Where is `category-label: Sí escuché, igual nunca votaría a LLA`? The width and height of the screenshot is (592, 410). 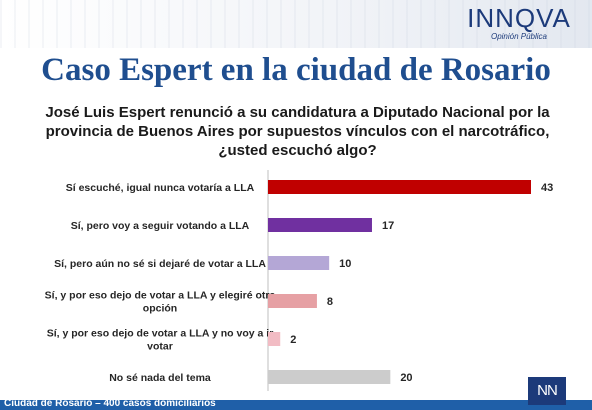
category-label: Sí escuché, igual nunca votaría a LLA is located at coordinates (160, 188).